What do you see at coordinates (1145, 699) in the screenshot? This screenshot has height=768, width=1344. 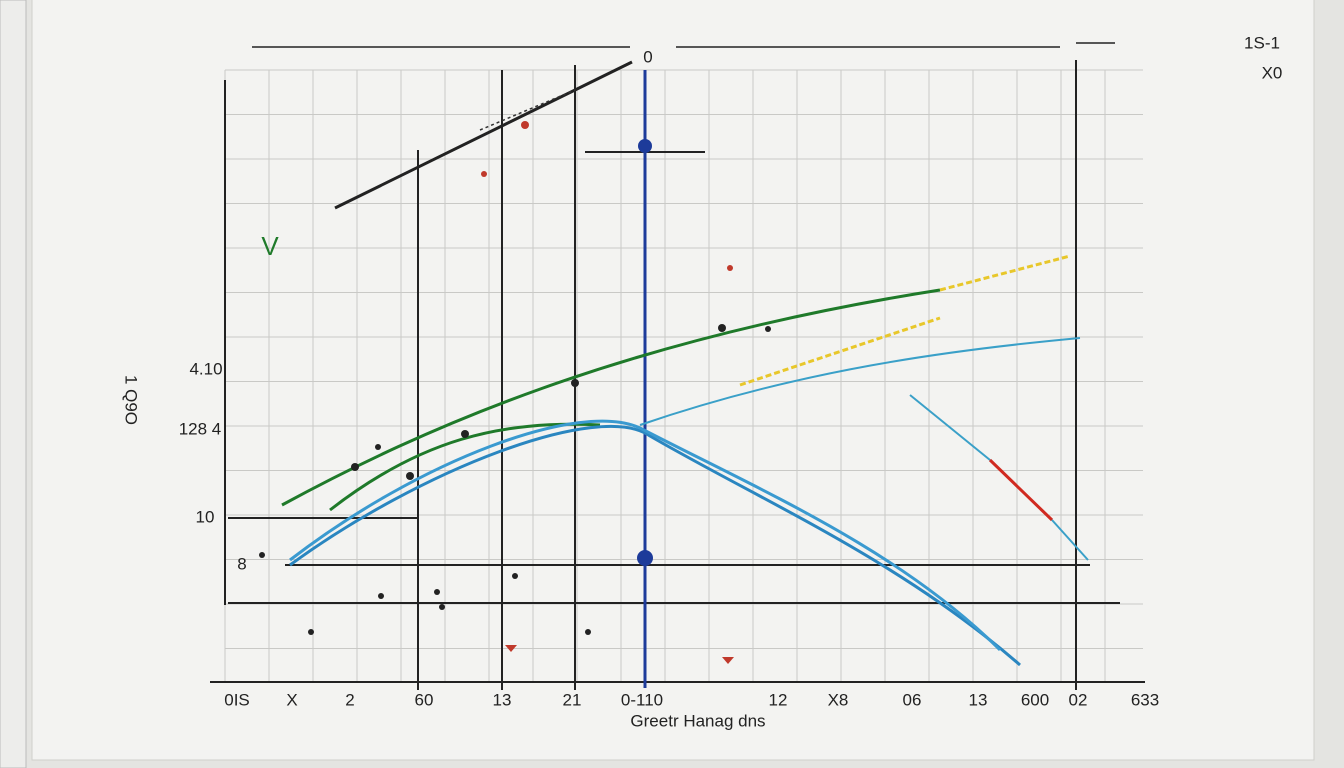 I see `x-label: 633` at bounding box center [1145, 699].